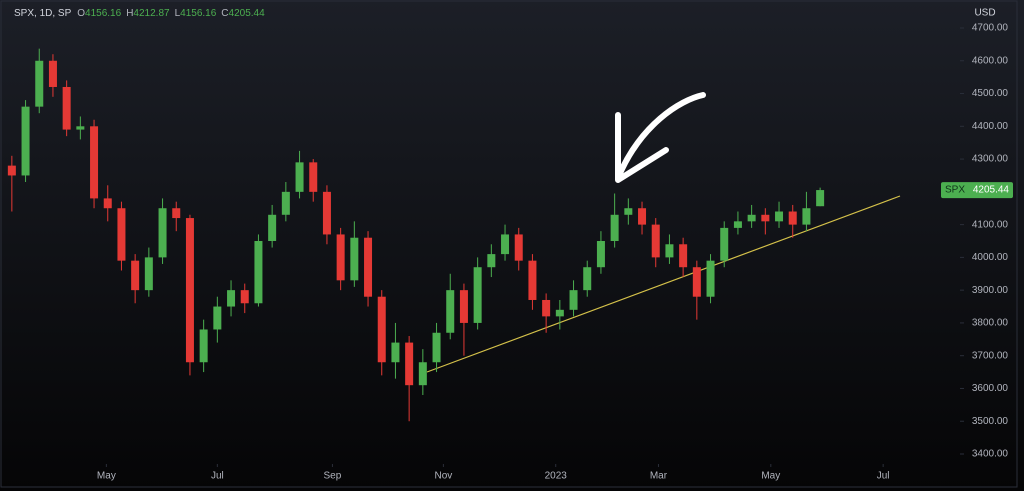 The image size is (1024, 491). Describe the element at coordinates (659, 476) in the screenshot. I see `x-tick-label: Mar` at that location.